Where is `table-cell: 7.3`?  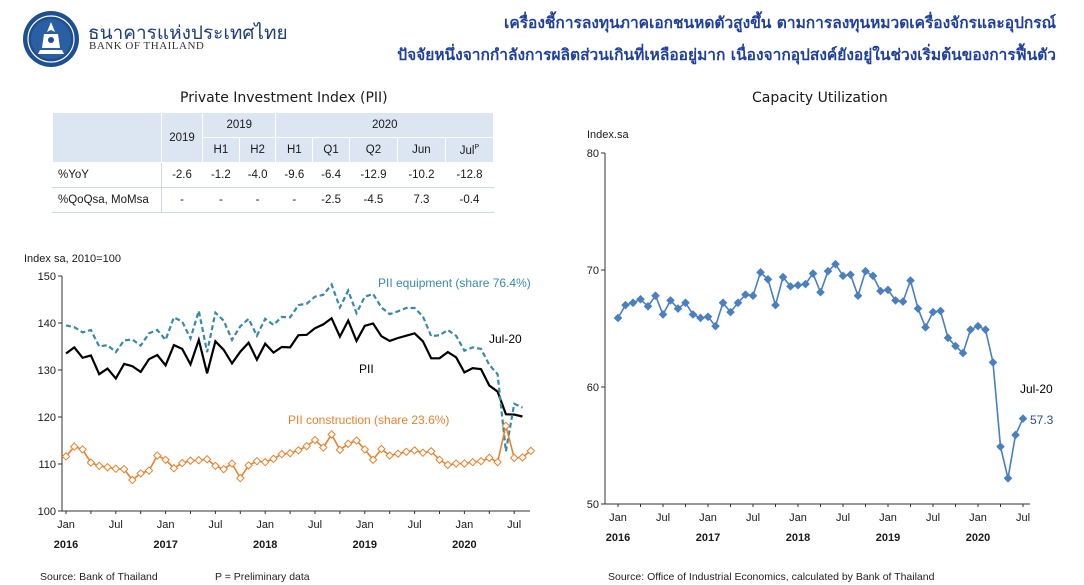
table-cell: 7.3 is located at coordinates (421, 200).